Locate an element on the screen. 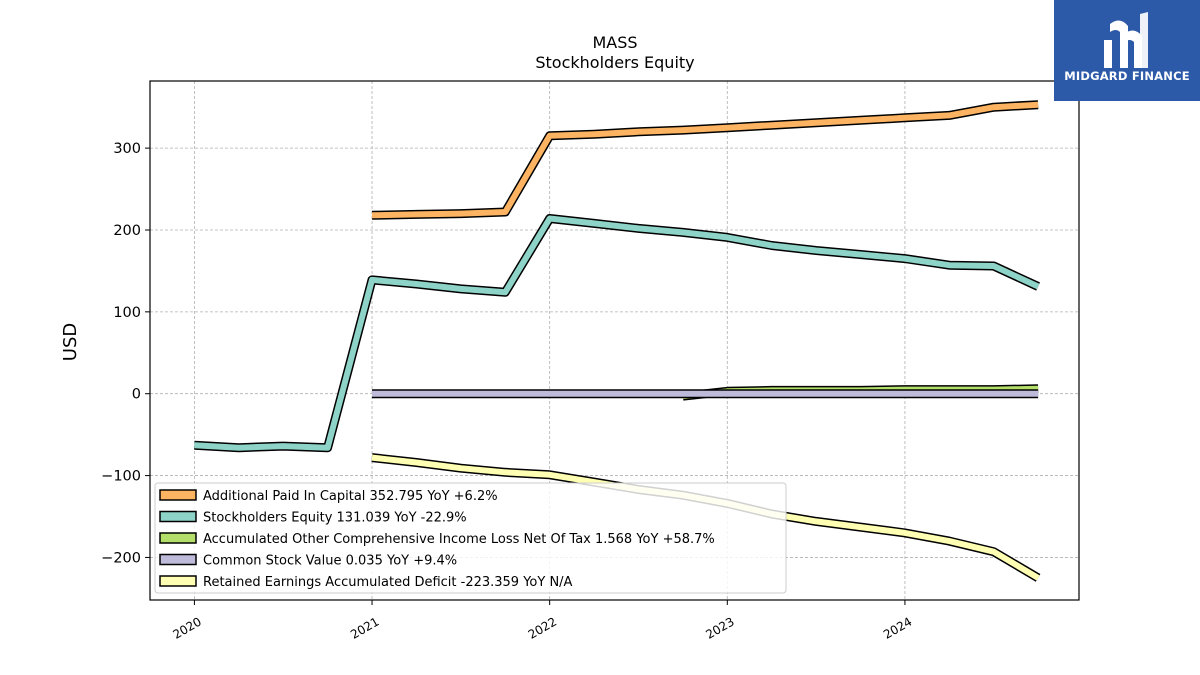  y-tick-label: −100 is located at coordinates (121, 477).